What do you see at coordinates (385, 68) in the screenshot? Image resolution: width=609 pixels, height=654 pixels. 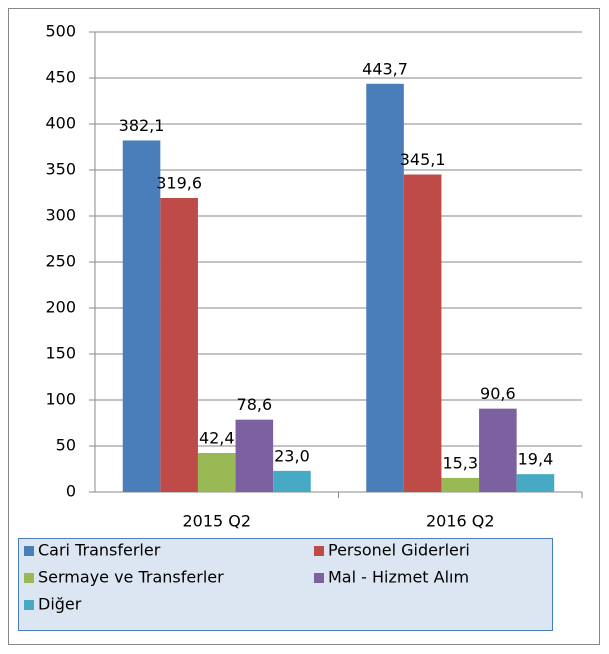 I see `value-label: 443,7` at bounding box center [385, 68].